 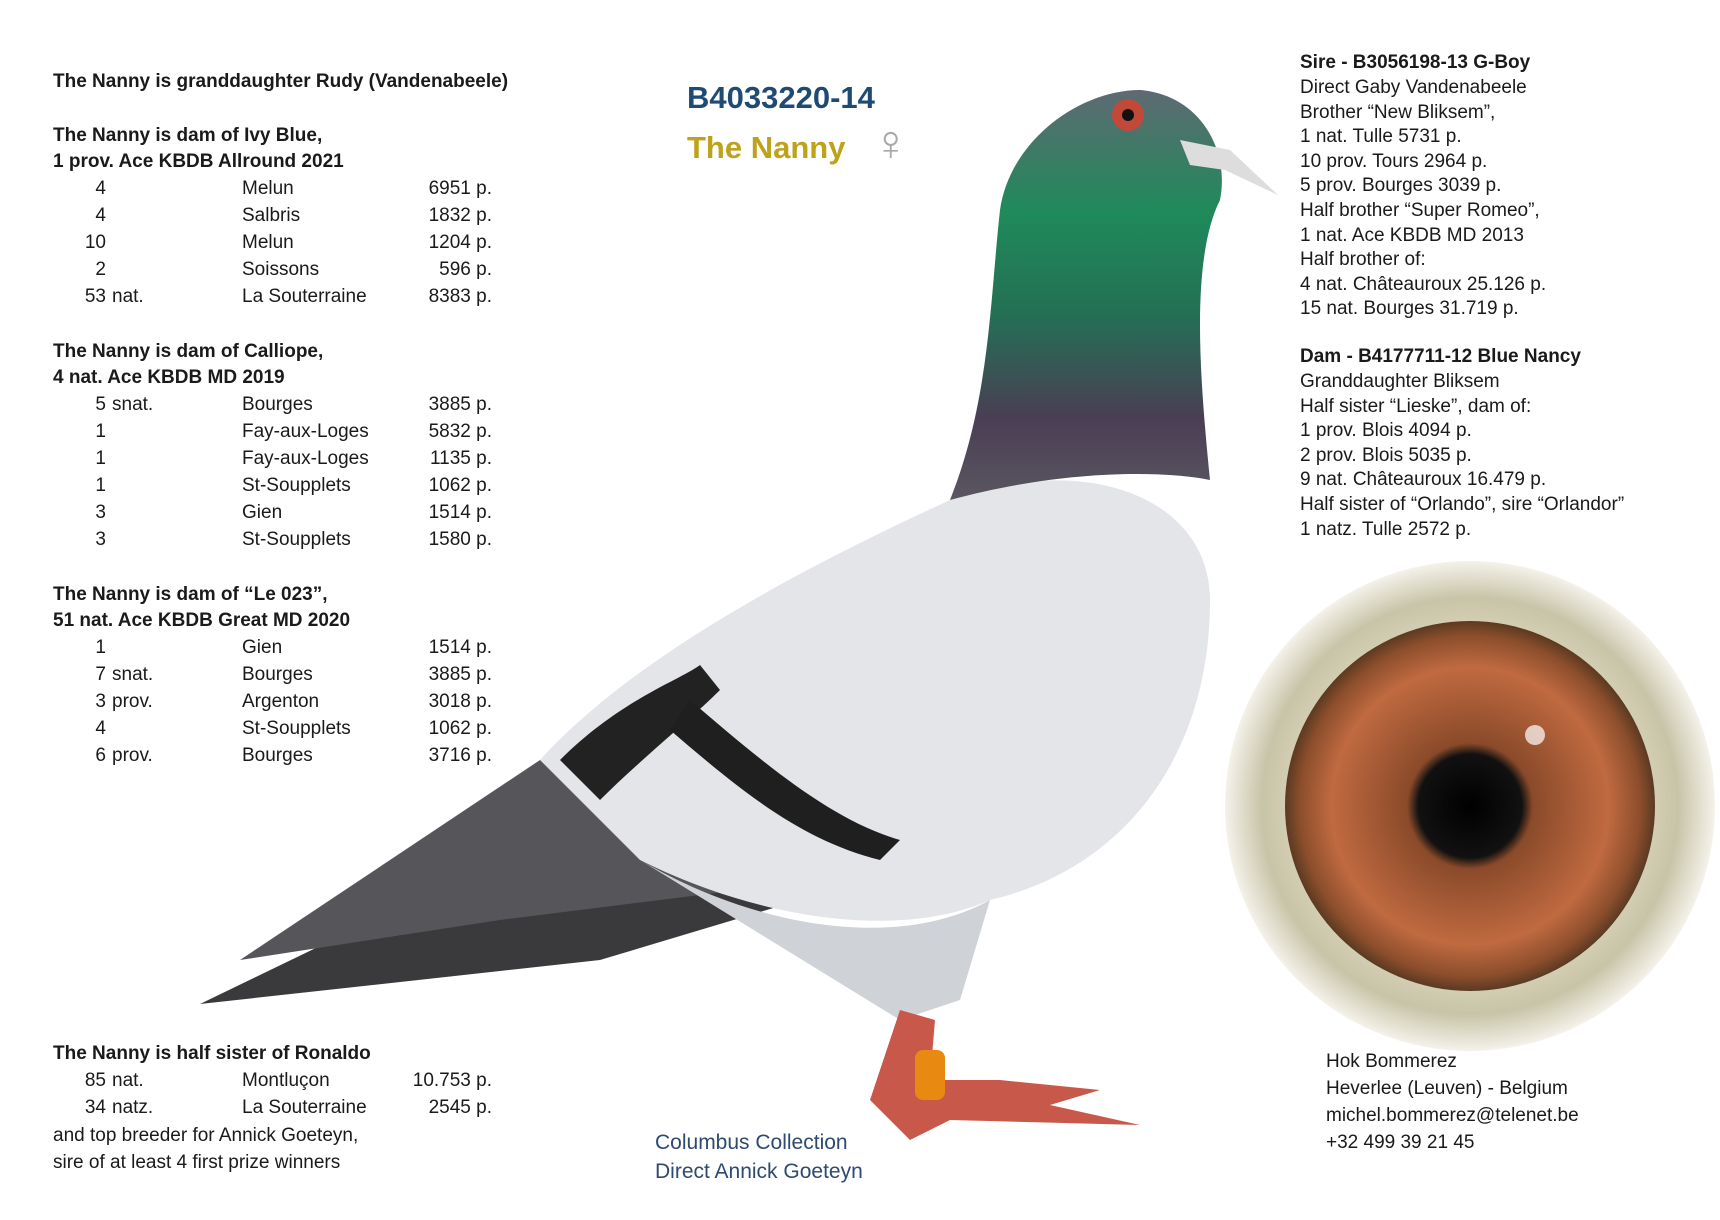 What do you see at coordinates (1005, 1075) in the screenshot?
I see `legs` at bounding box center [1005, 1075].